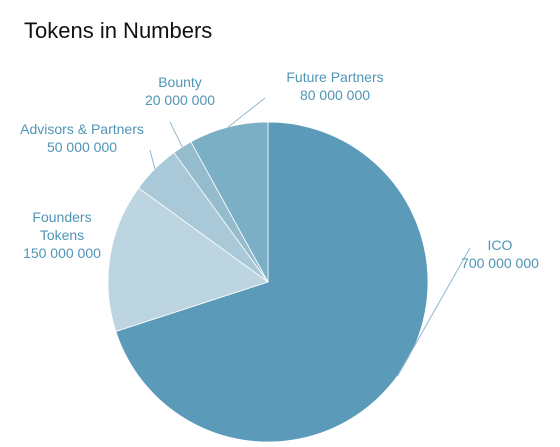 This screenshot has width=560, height=447. Describe the element at coordinates (180, 82) in the screenshot. I see `category-label: Bounty` at that location.